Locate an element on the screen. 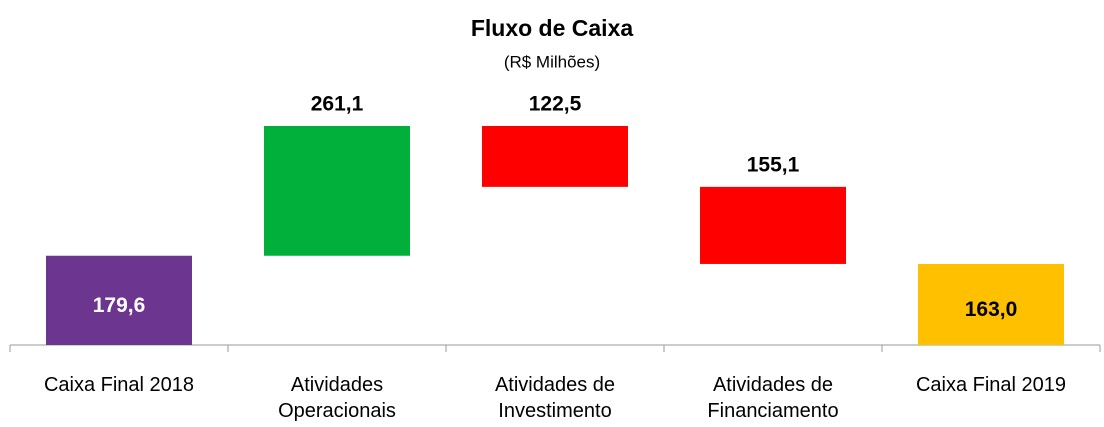 The image size is (1104, 427). x-tick-label: Caixa Final 2019 is located at coordinates (991, 385).